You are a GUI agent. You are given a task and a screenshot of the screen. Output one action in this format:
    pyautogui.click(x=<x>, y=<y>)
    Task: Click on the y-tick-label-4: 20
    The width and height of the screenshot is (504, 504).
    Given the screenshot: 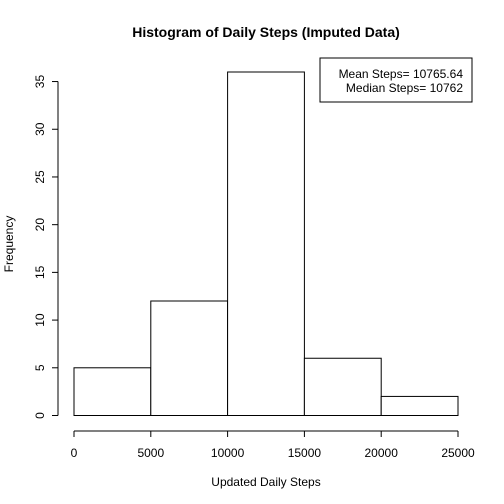 What is the action you would take?
    pyautogui.click(x=40, y=225)
    